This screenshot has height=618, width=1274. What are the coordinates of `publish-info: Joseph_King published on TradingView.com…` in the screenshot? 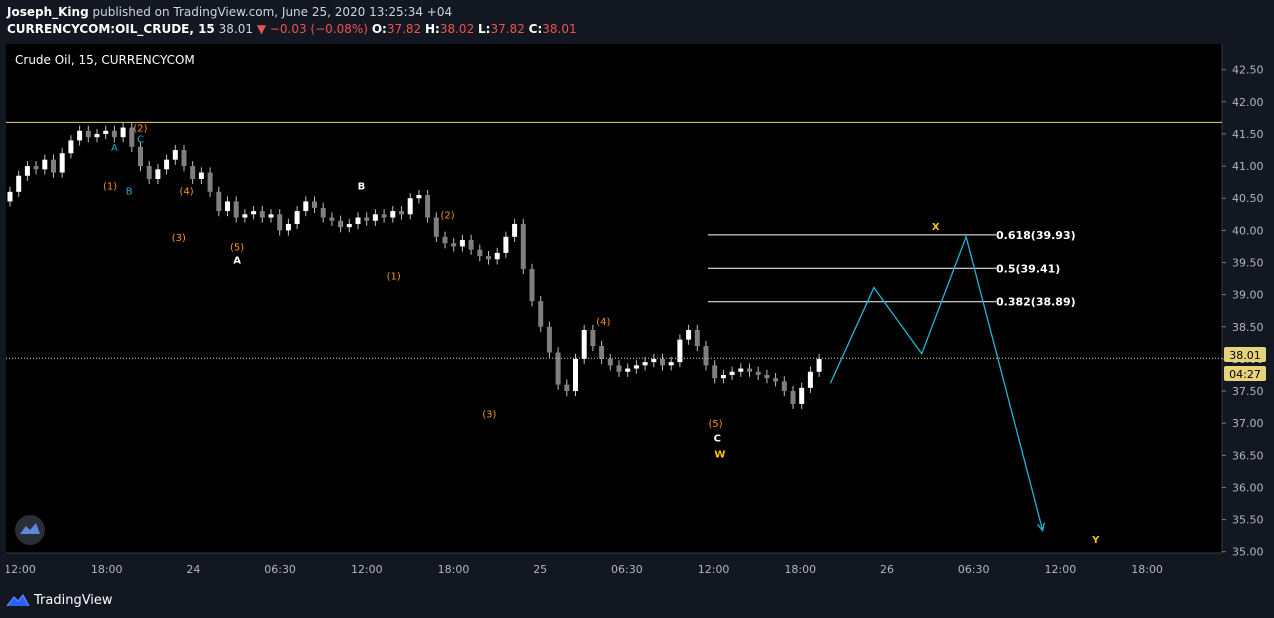 It's located at (229, 12).